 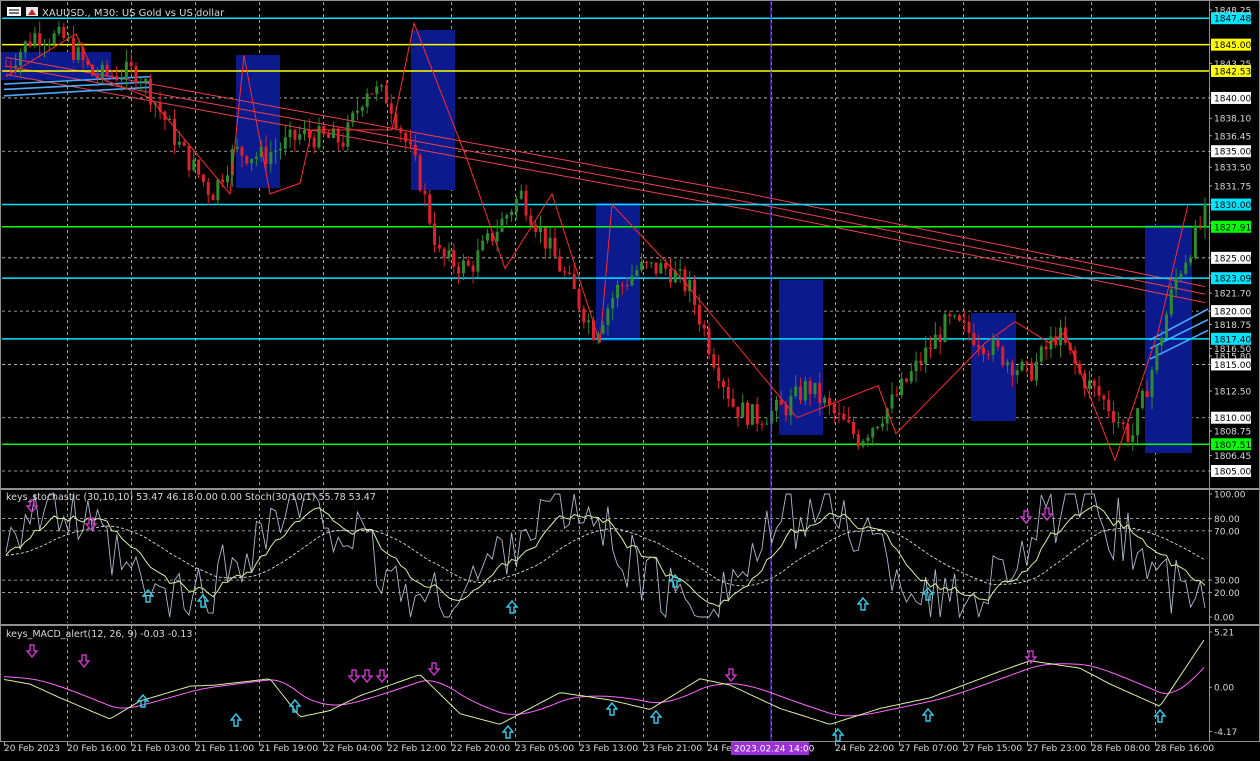 I want to click on macd-header: keys_MACD_alert(12, 26, 9) -0.03 -0.13, so click(x=99, y=634).